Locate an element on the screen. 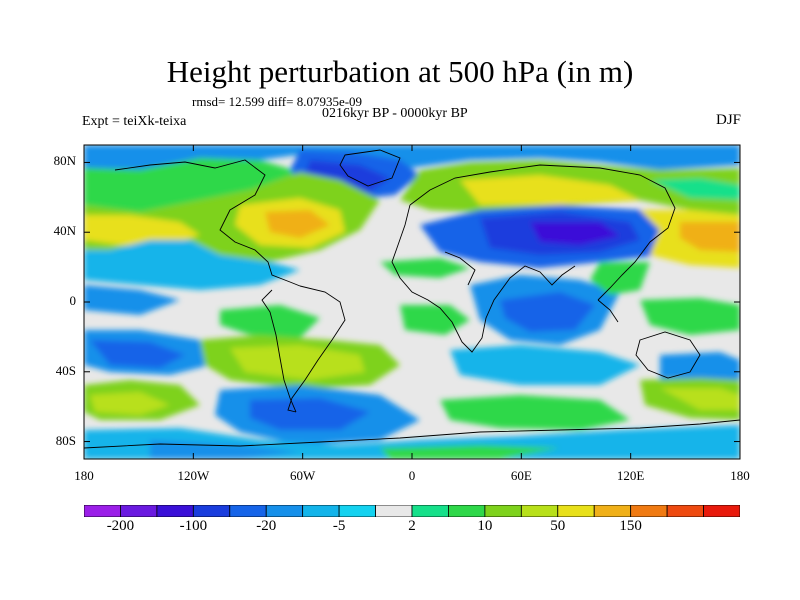 This screenshot has width=800, height=600. colorbar-label: 10 is located at coordinates (485, 526).